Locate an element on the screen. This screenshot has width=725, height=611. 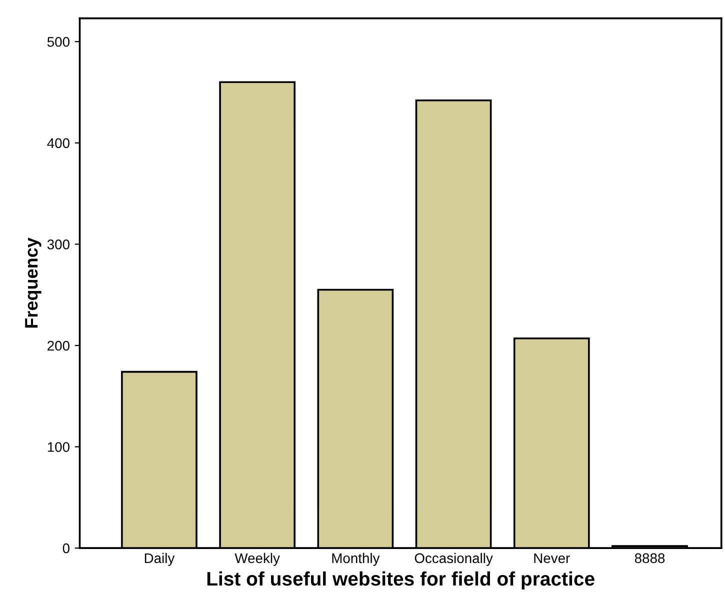
x-tick-label: Daily is located at coordinates (159, 559).